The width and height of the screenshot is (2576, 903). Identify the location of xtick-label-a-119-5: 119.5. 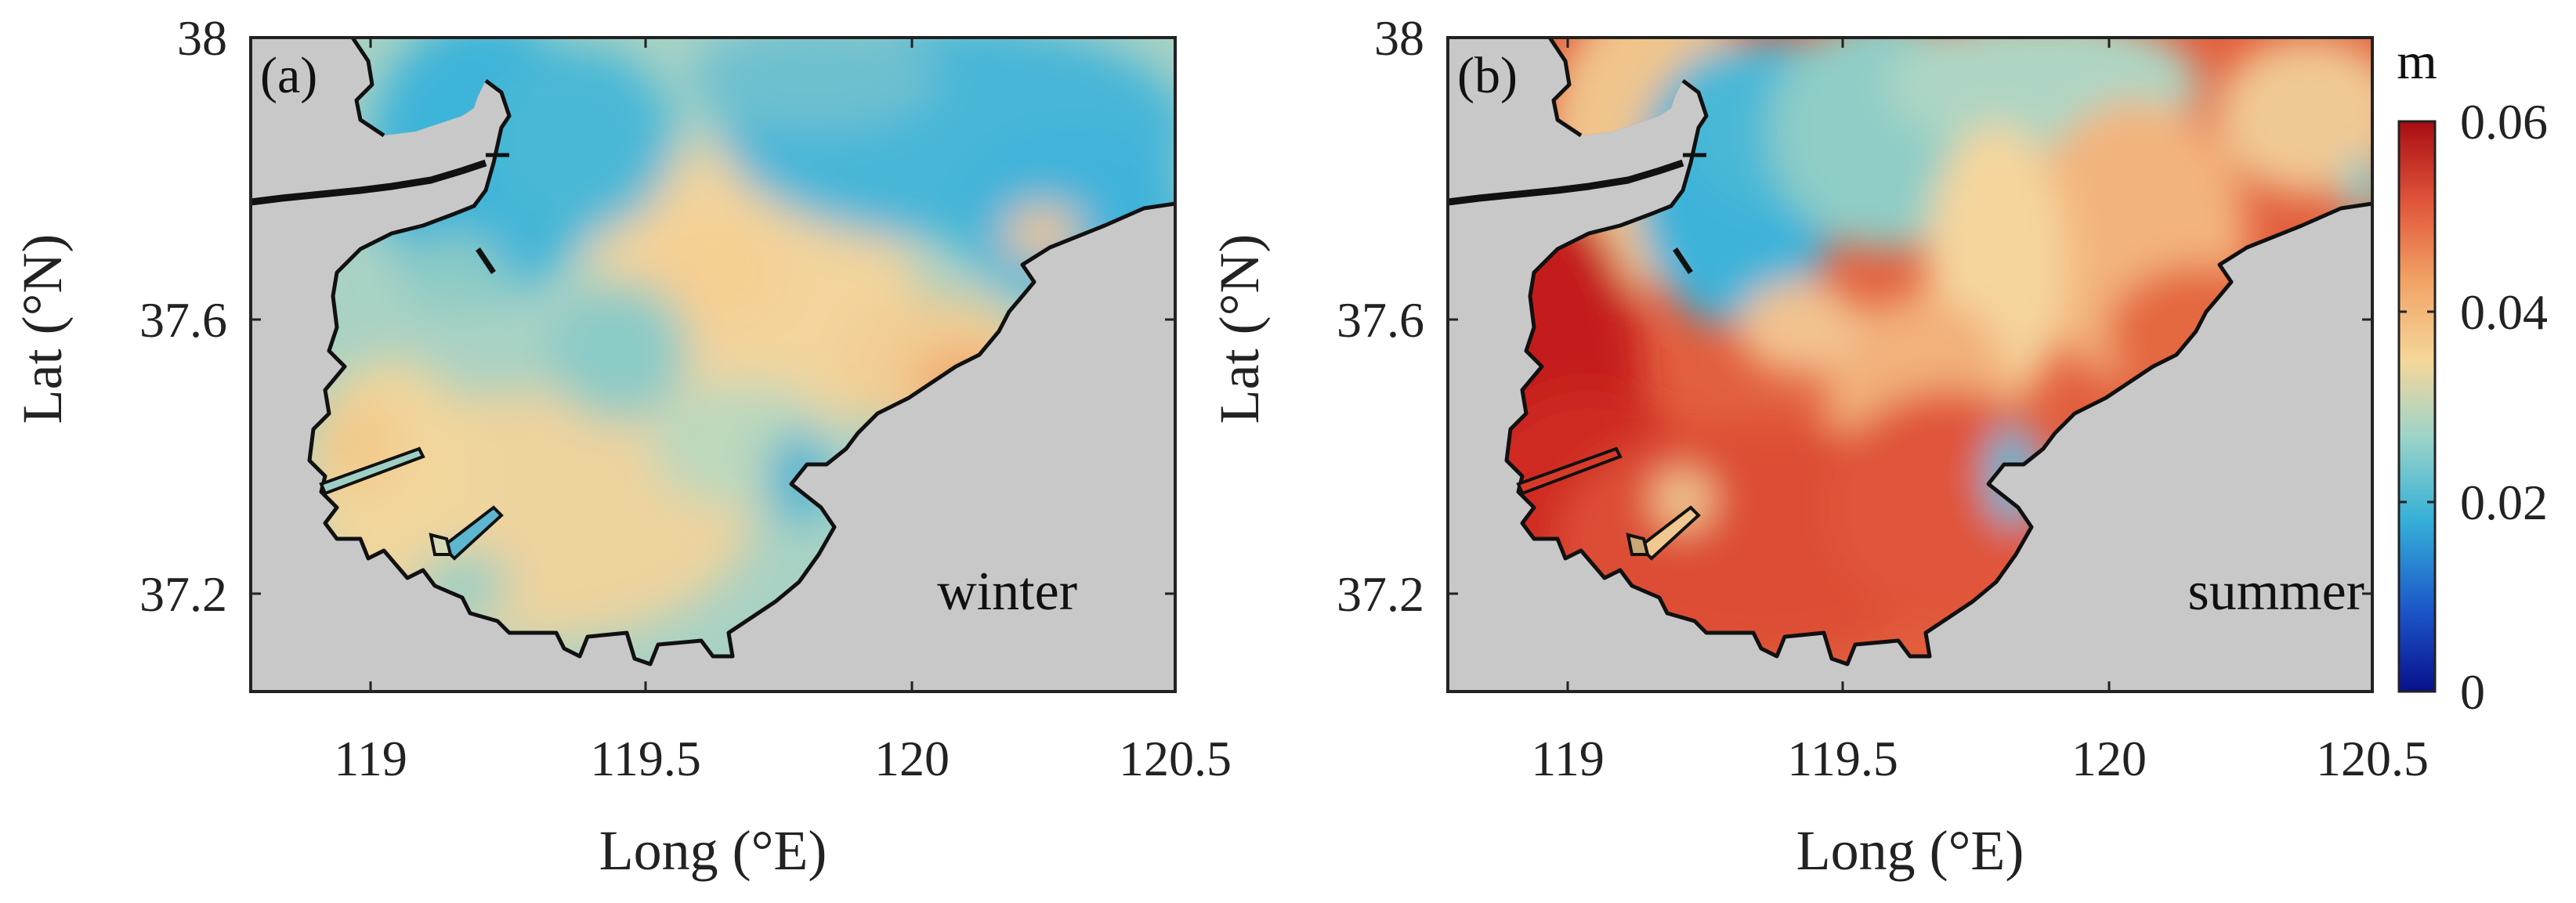
(646, 758).